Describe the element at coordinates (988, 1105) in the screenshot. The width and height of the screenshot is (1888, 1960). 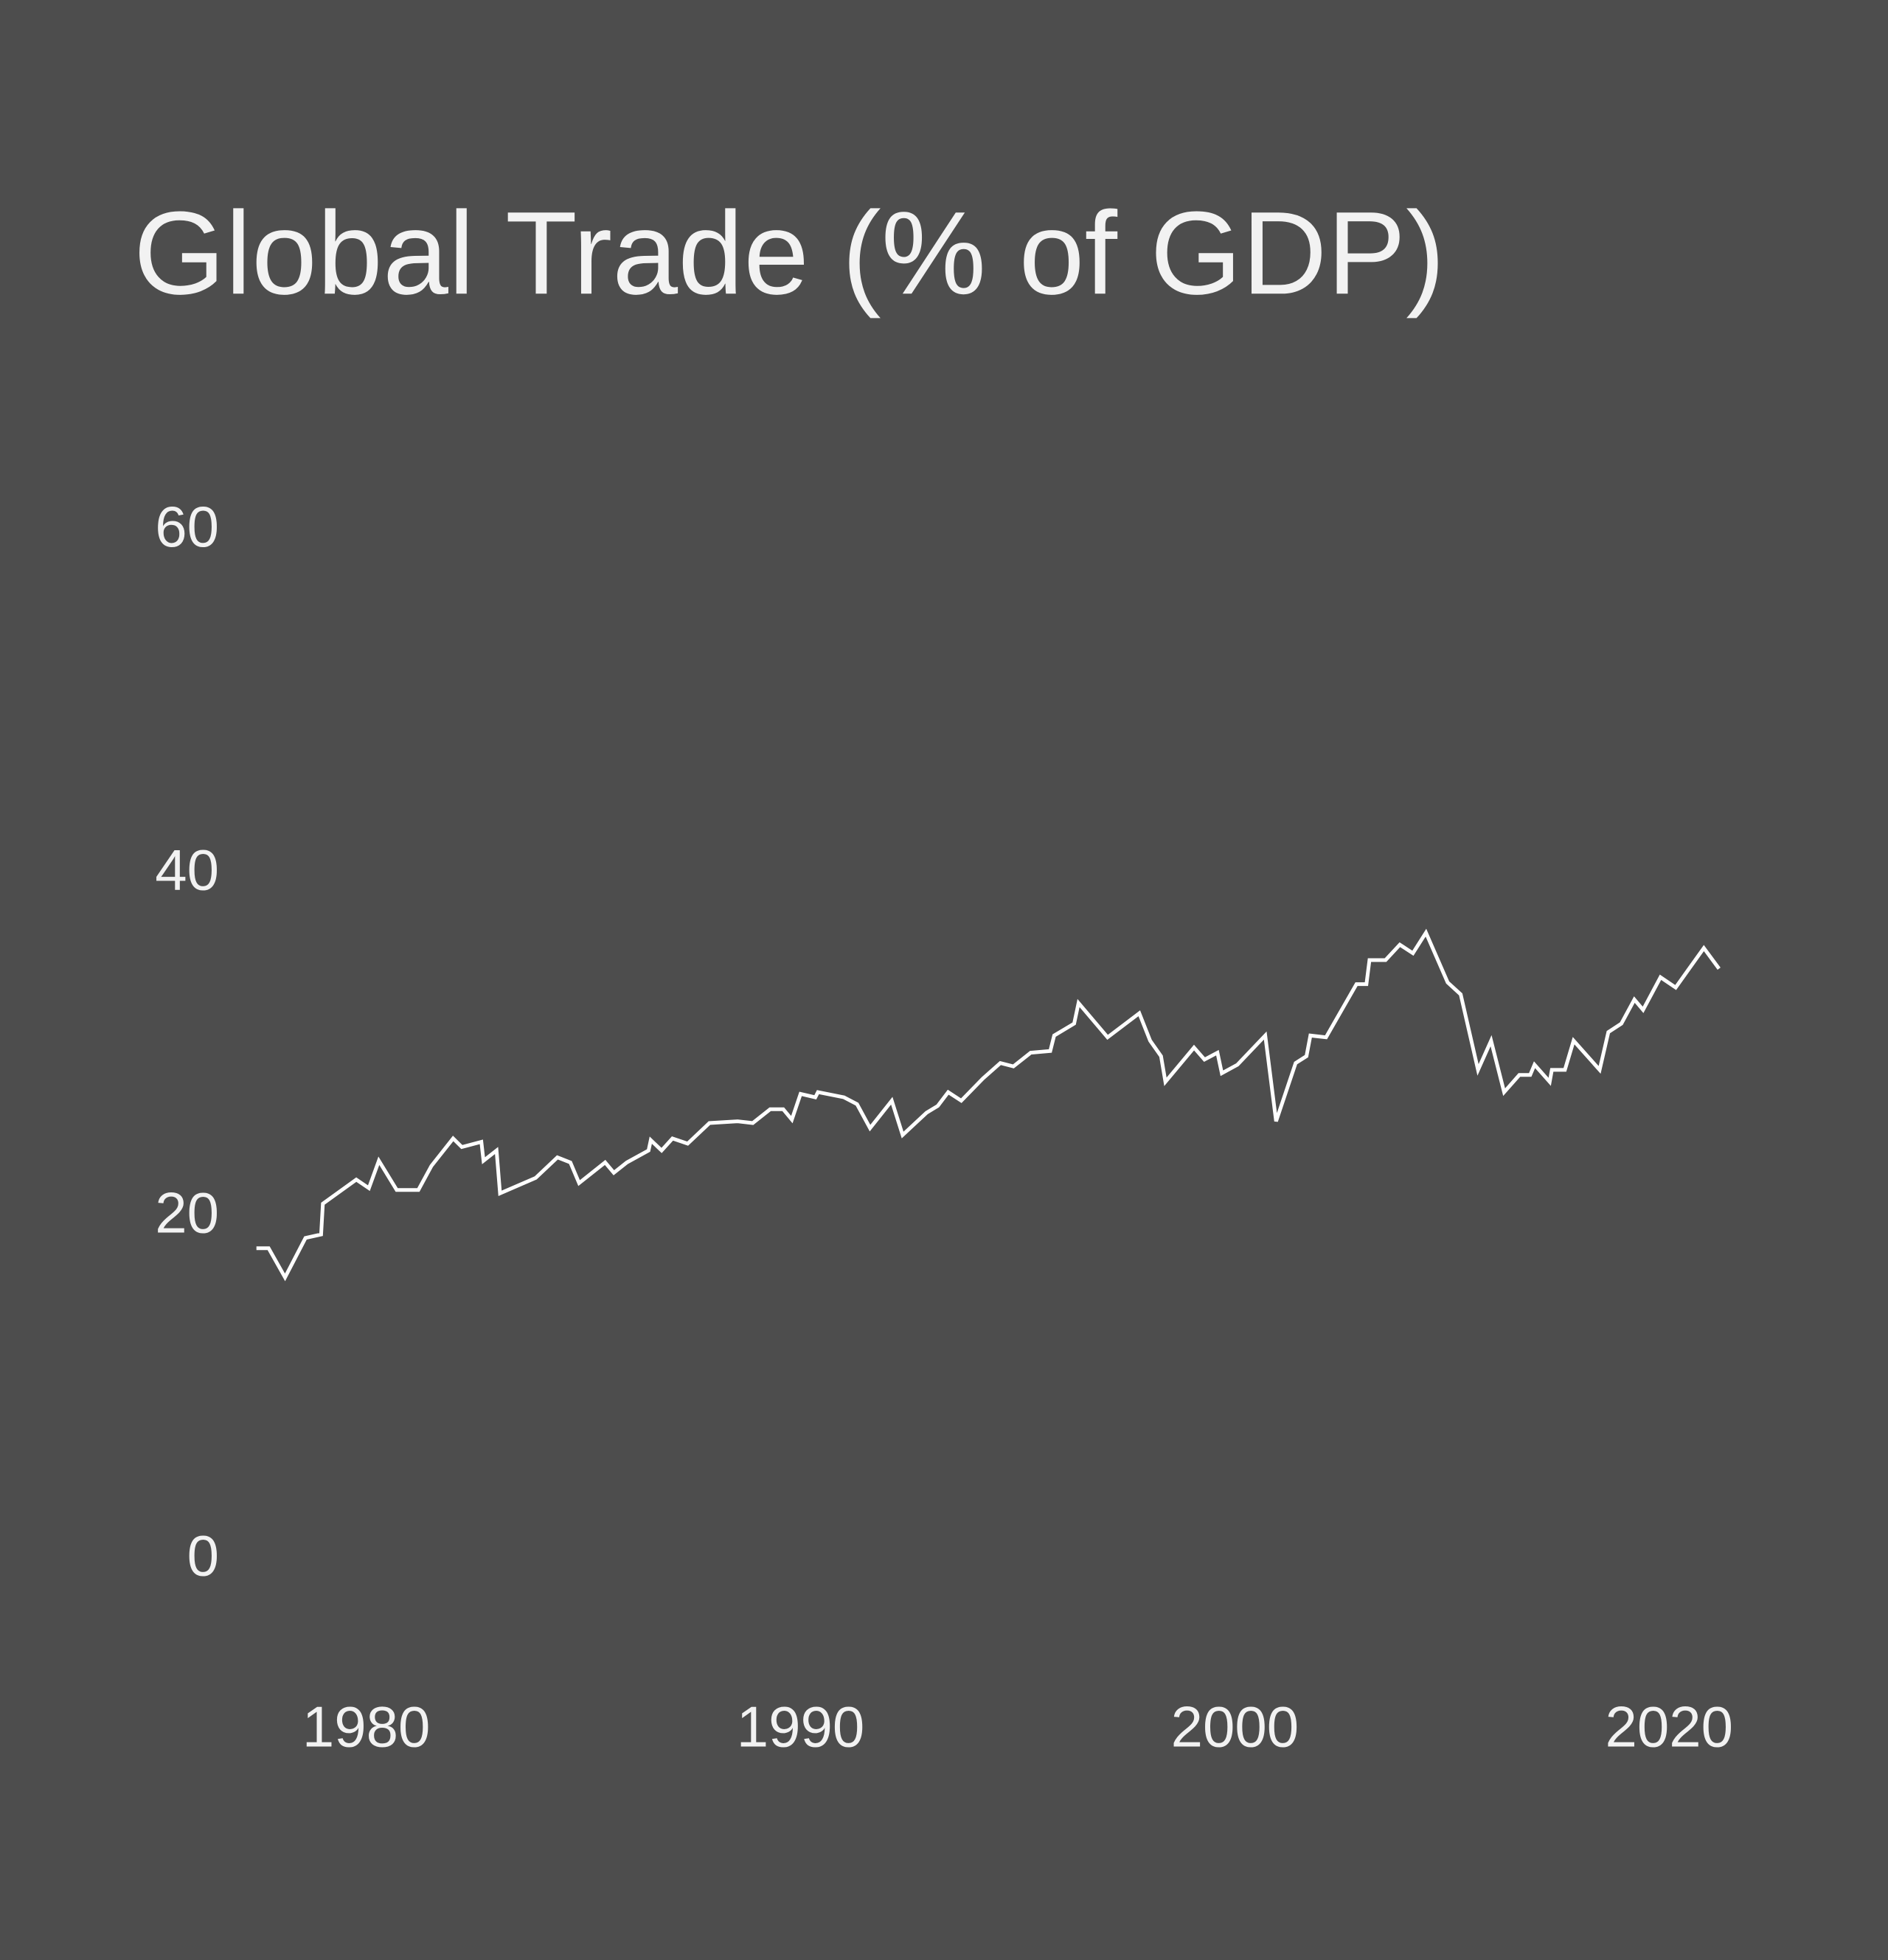
I see `data-line` at that location.